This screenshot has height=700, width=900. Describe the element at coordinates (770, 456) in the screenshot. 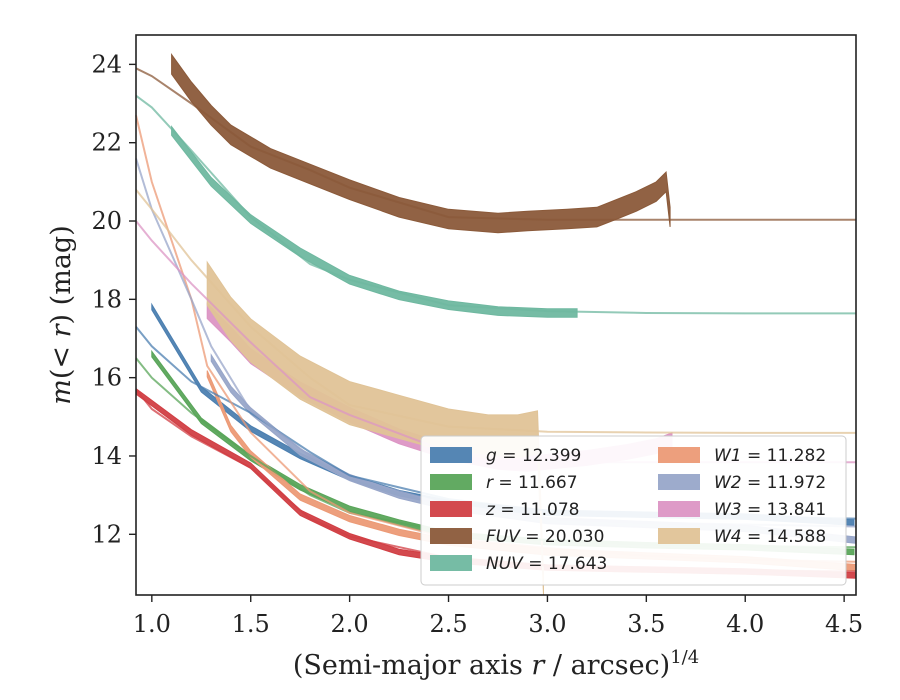

I see `legend-label-w1: W1 = 11.282` at that location.